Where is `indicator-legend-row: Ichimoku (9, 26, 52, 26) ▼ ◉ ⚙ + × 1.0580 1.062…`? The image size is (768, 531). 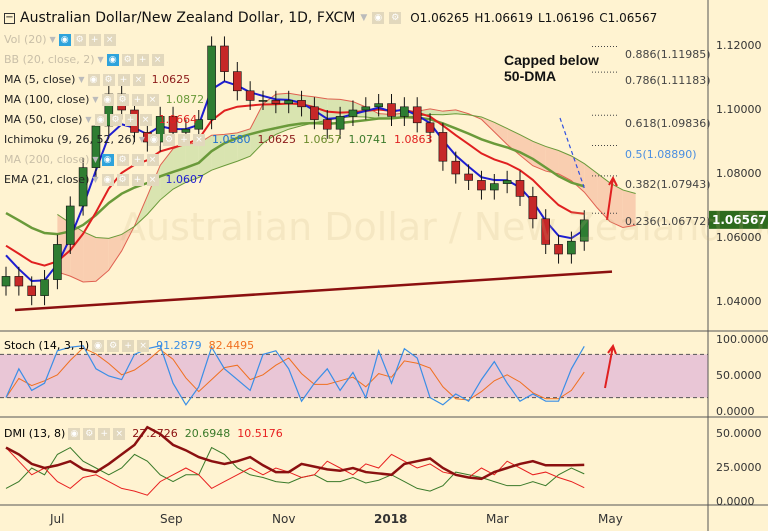 indicator-legend-row: Ichimoku (9, 26, 52, 26) ▼ ◉ ⚙ + × 1.0580 1.062… is located at coordinates (218, 139).